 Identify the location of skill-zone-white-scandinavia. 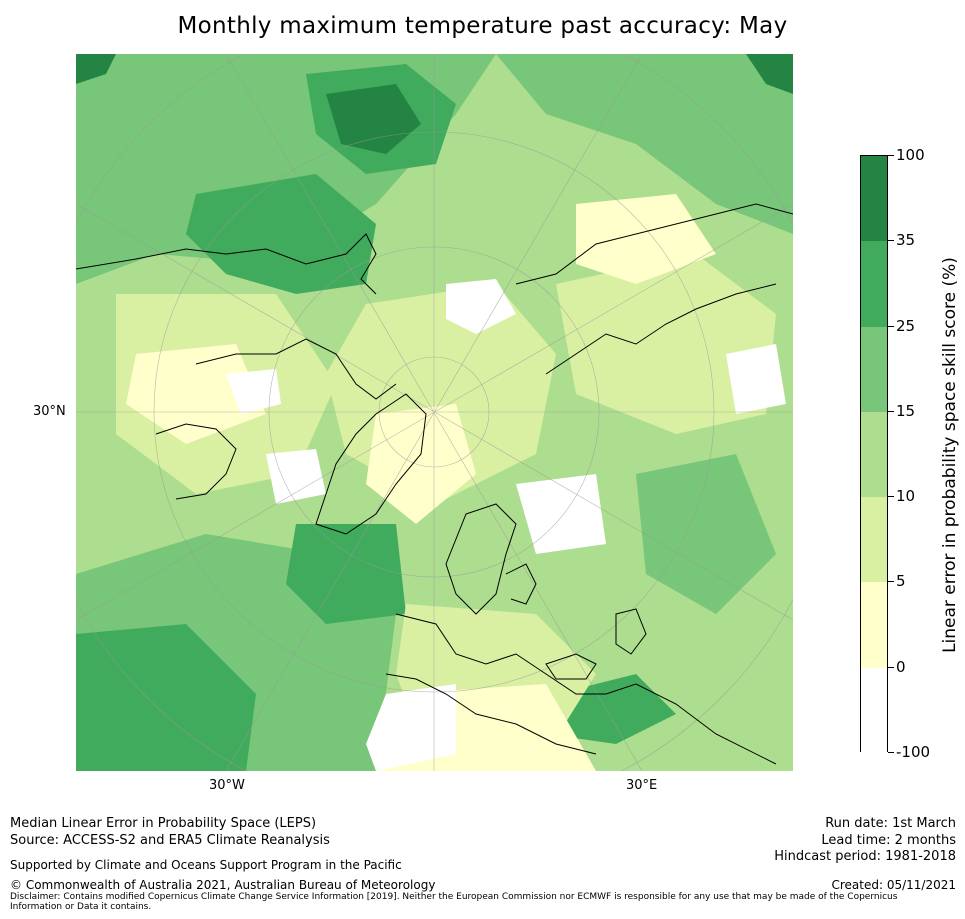
(561, 514).